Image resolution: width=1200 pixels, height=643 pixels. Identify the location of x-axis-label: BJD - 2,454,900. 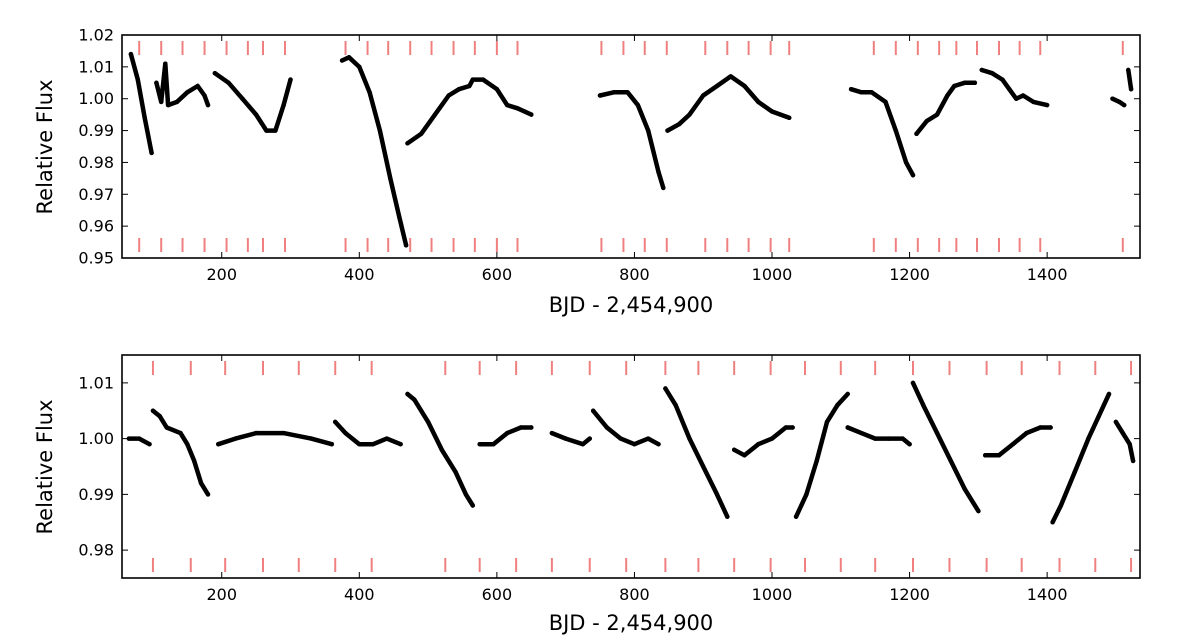
(631, 623).